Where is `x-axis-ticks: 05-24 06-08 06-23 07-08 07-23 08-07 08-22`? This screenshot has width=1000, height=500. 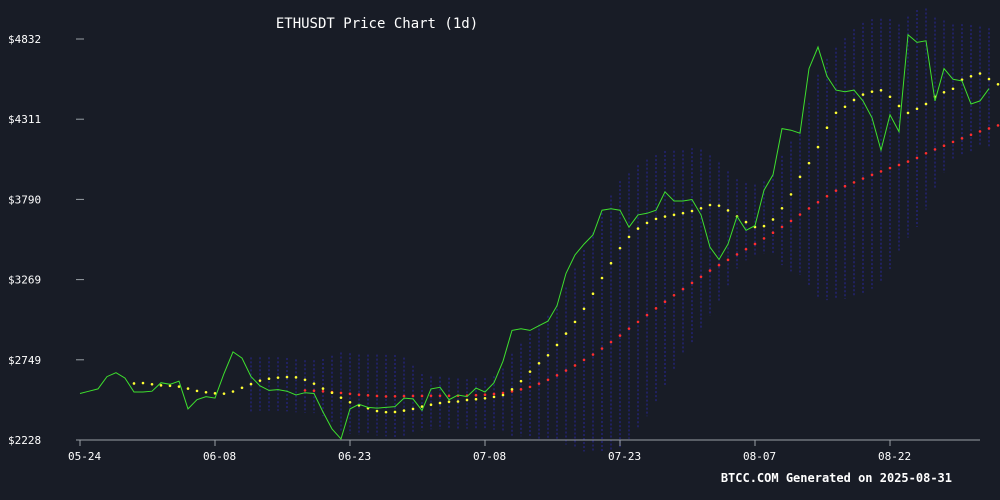
x-axis-ticks: 05-24 06-08 06-23 07-08 07-23 08-07 08-22 is located at coordinates (489, 451).